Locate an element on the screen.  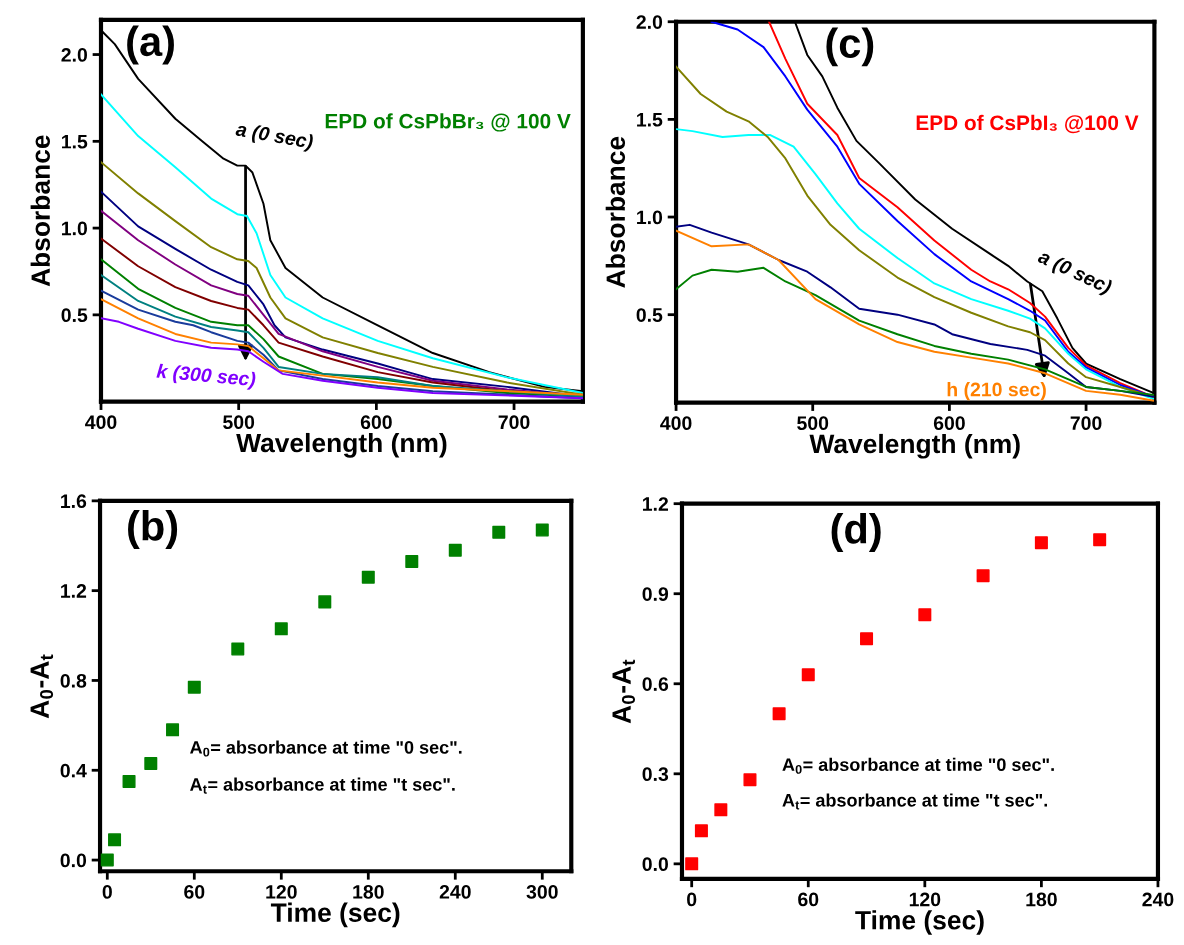
annotation: (d) is located at coordinates (856, 532).